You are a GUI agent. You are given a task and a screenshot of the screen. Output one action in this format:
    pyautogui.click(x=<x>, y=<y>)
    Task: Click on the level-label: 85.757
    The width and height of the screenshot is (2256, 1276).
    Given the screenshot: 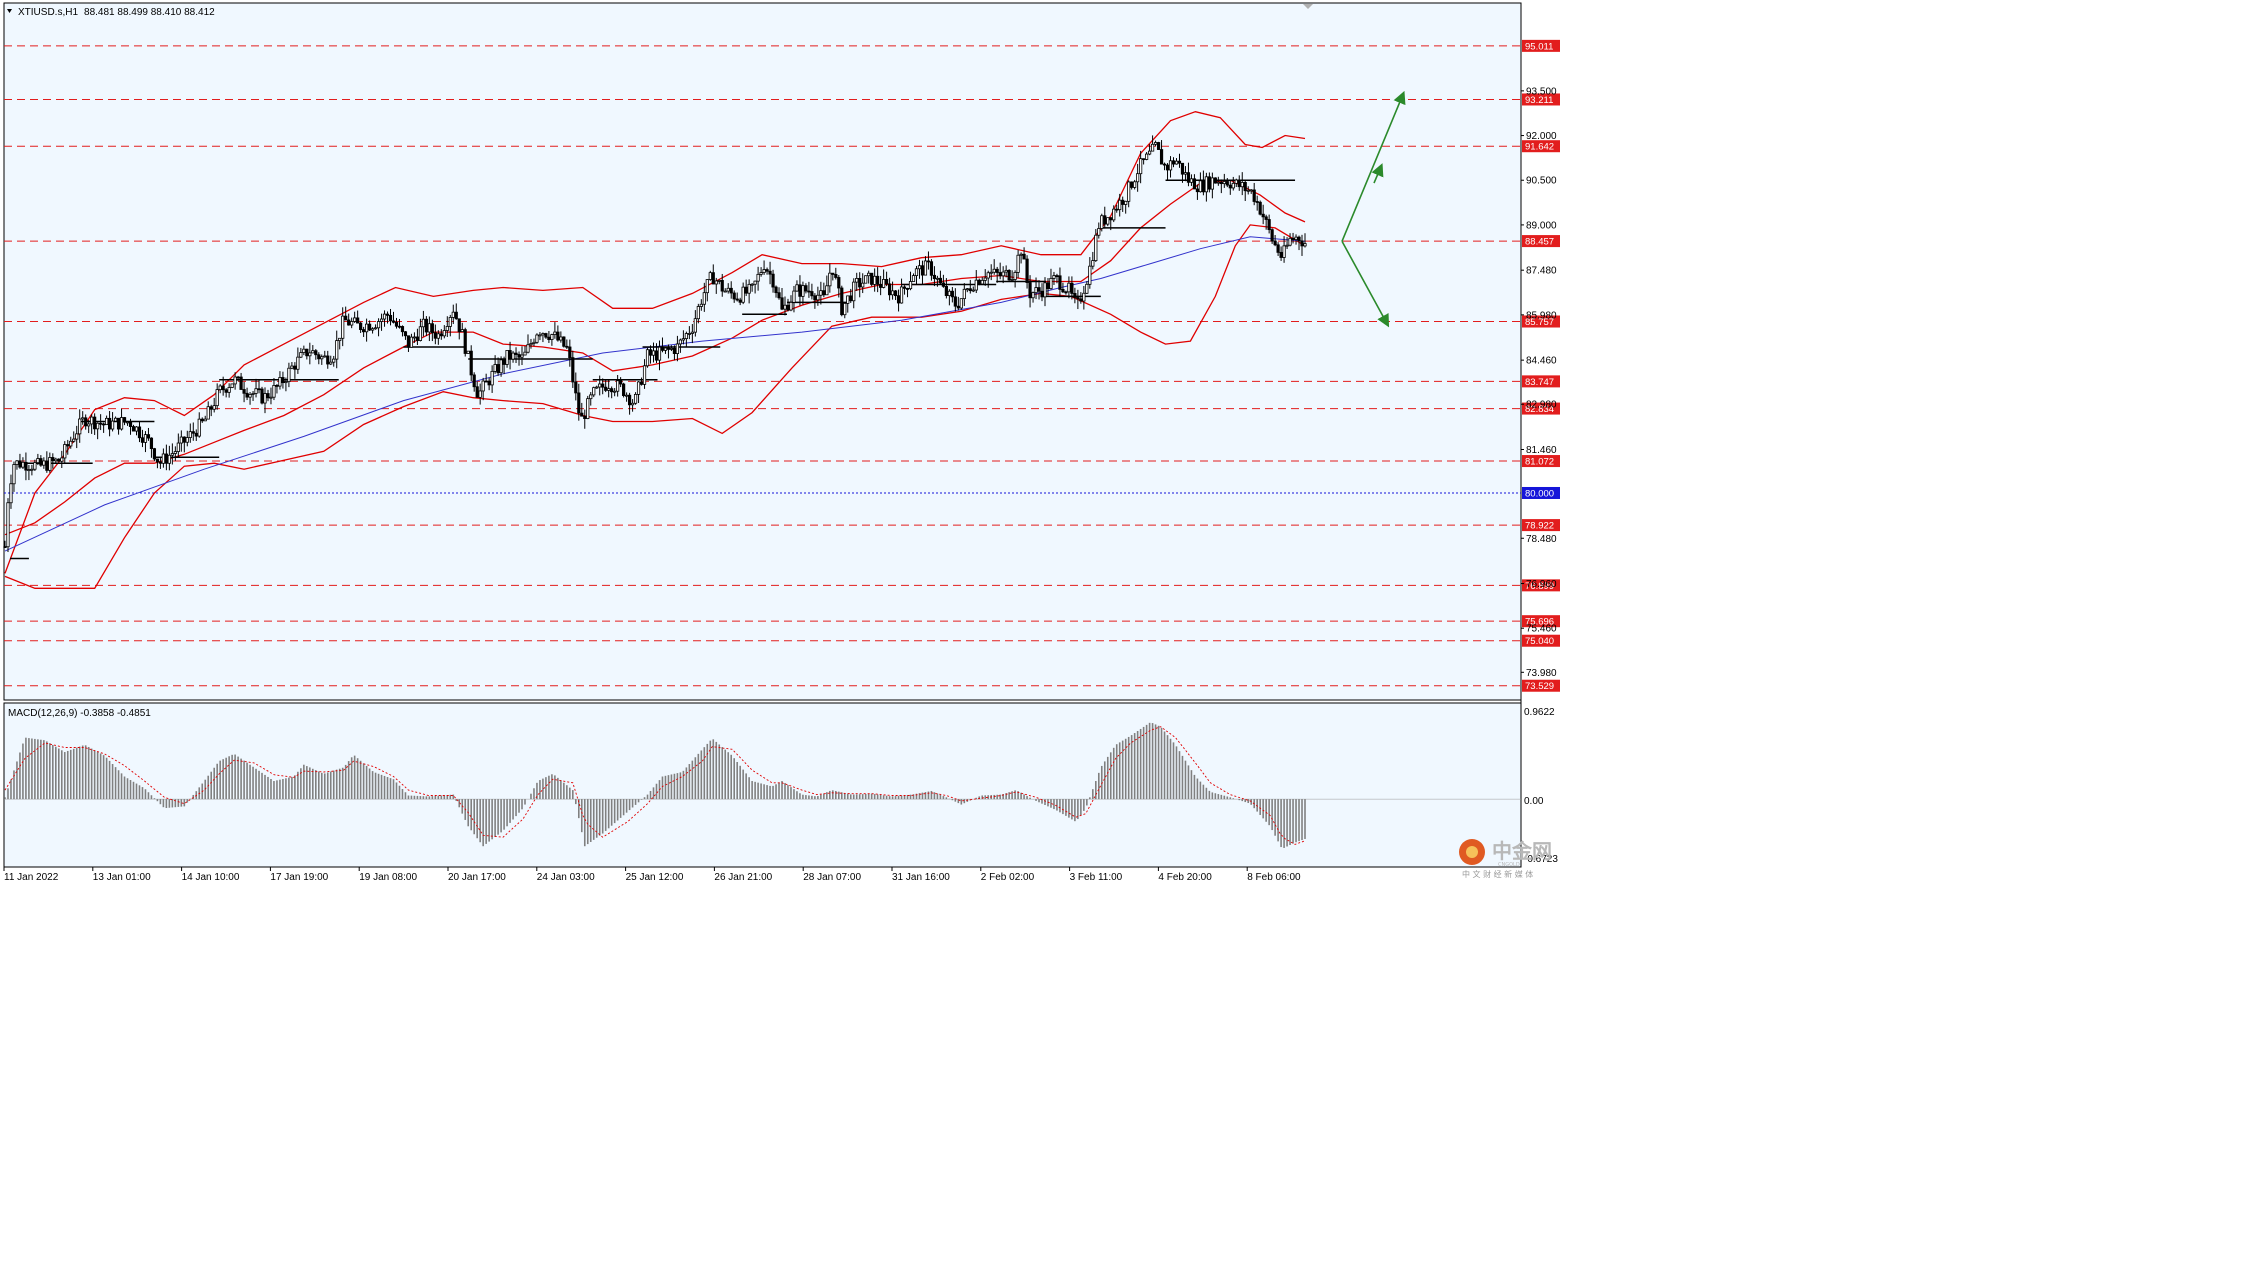 What is the action you would take?
    pyautogui.click(x=1539, y=322)
    